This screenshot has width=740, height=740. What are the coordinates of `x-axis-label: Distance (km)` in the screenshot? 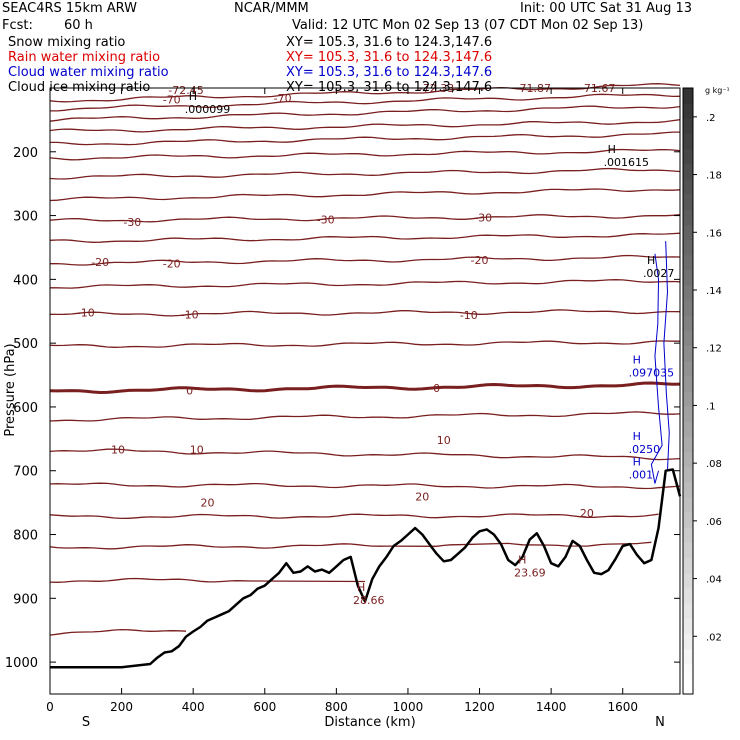 It's located at (369, 722).